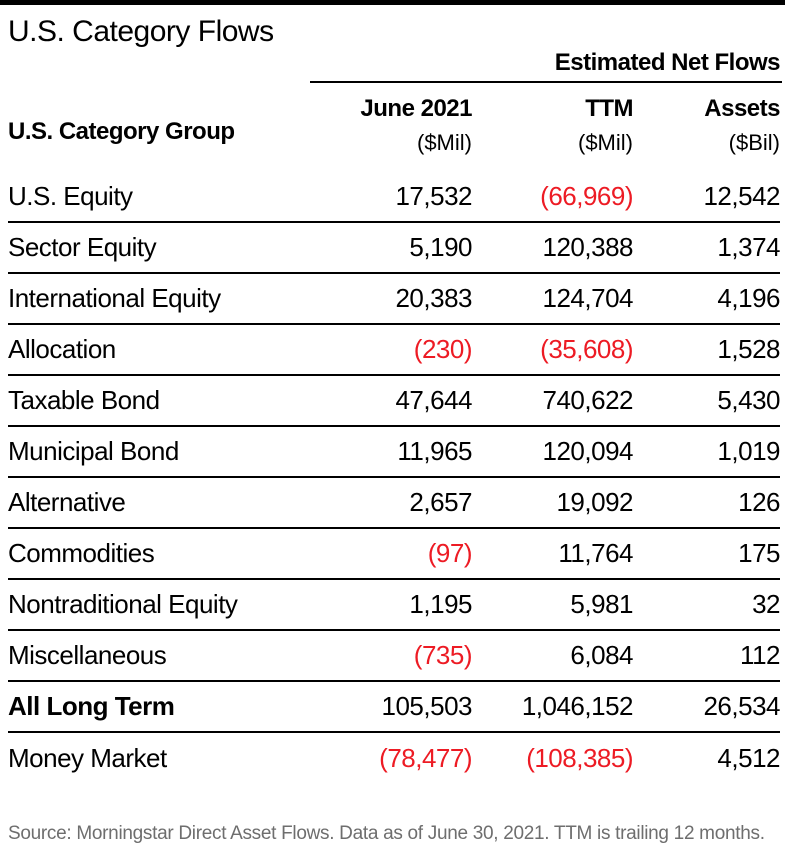 This screenshot has height=865, width=785. What do you see at coordinates (67, 502) in the screenshot?
I see `row-label: Alternative` at bounding box center [67, 502].